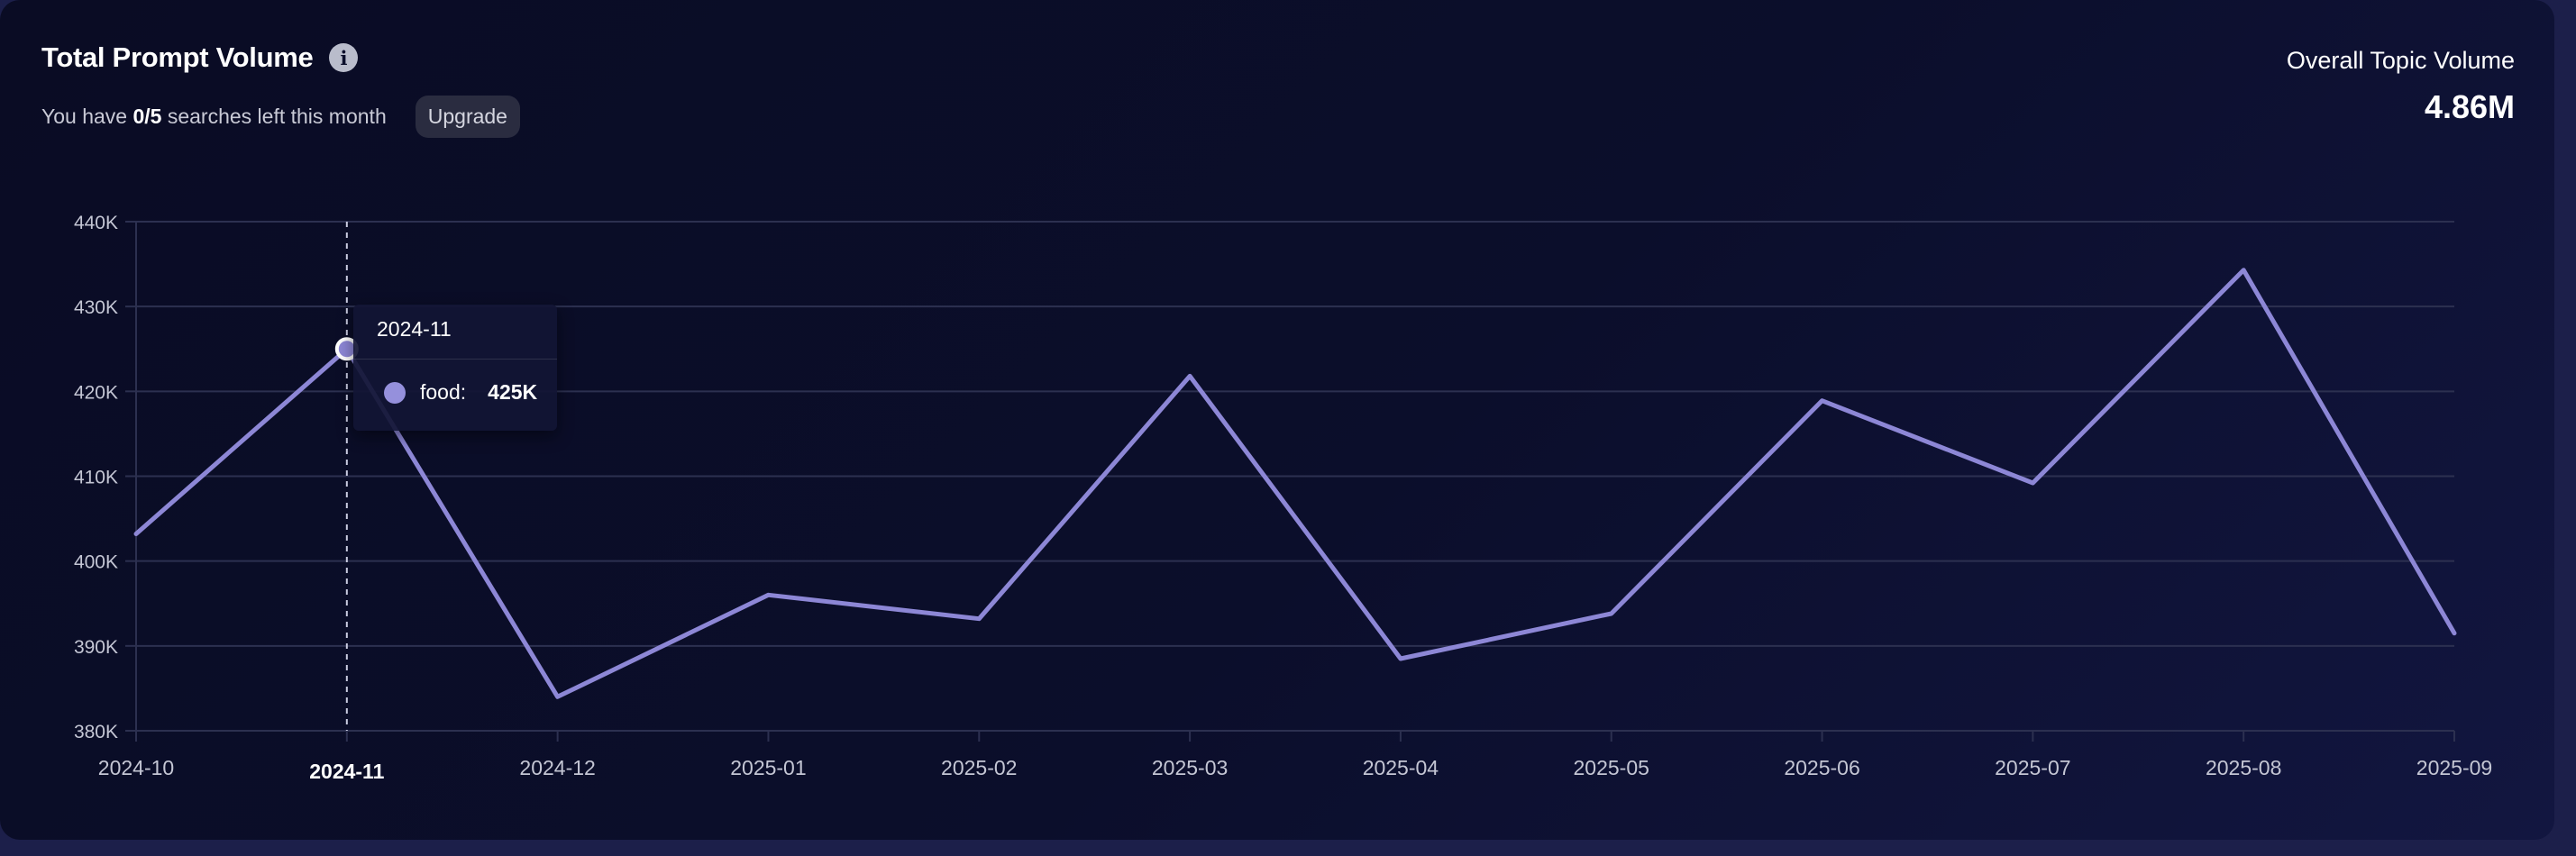 Image resolution: width=2576 pixels, height=856 pixels. What do you see at coordinates (96, 562) in the screenshot?
I see `y-tick-label: 400K` at bounding box center [96, 562].